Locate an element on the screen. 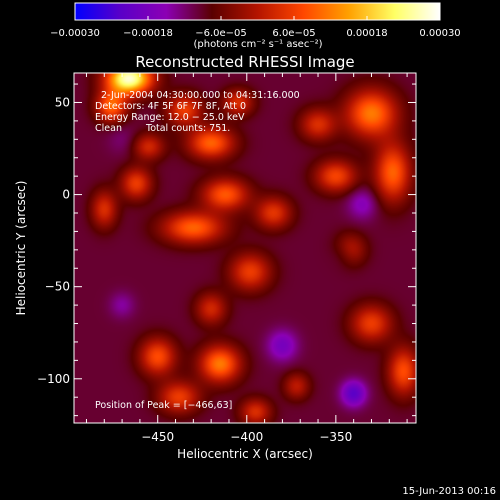 This screenshot has width=500, height=500. y-axis-label: Heliocentric Y (arcsec) is located at coordinates (21, 248).